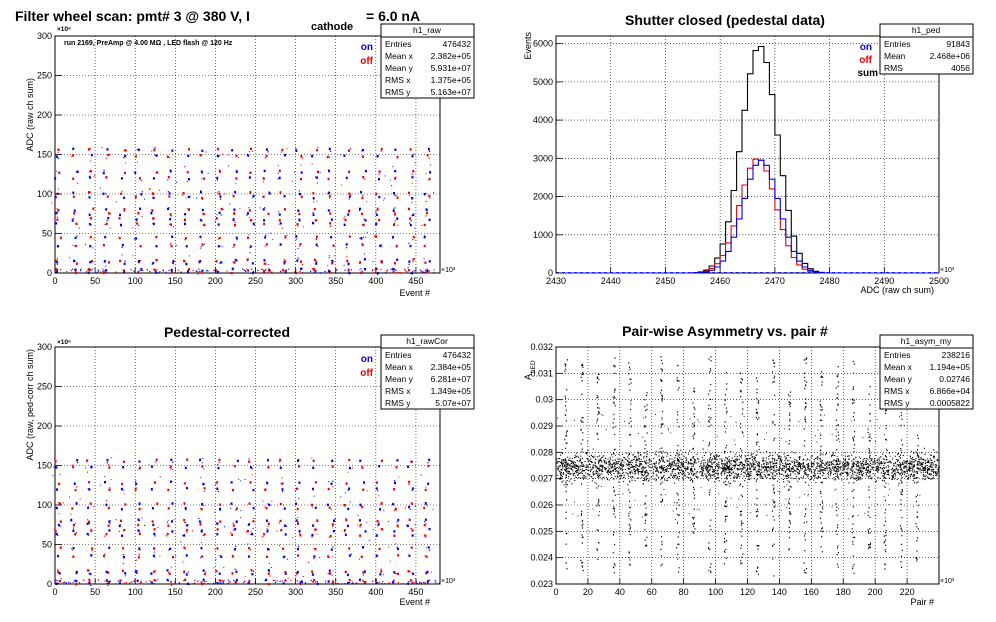 This screenshot has height=622, width=996. I want to click on raw-stat-value: 5.931e+07, so click(451, 68).